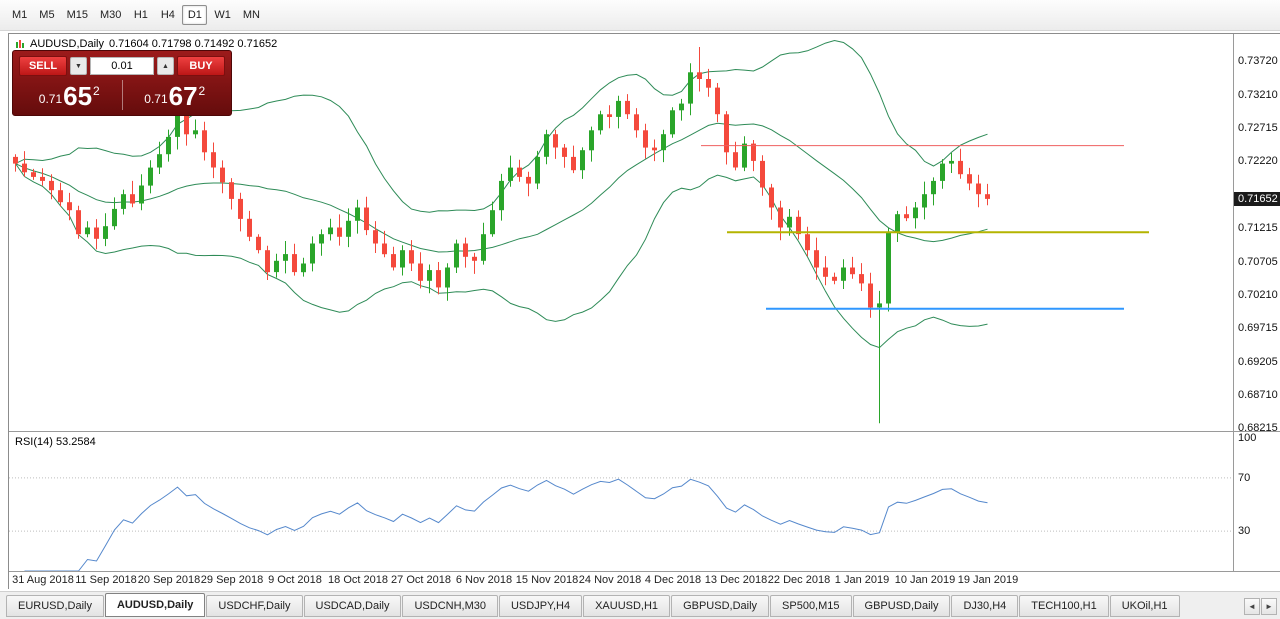 This screenshot has width=1280, height=619. I want to click on rsi-value: 53.2584, so click(75, 442).